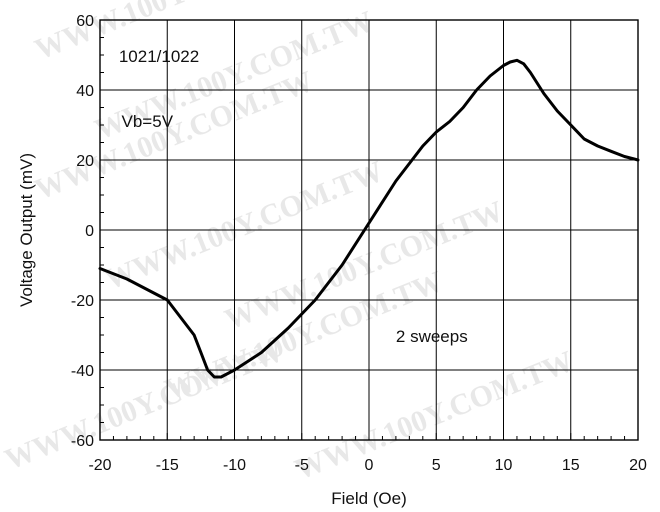 The height and width of the screenshot is (512, 660). What do you see at coordinates (369, 498) in the screenshot?
I see `x-axis-label: Field (Oe)` at bounding box center [369, 498].